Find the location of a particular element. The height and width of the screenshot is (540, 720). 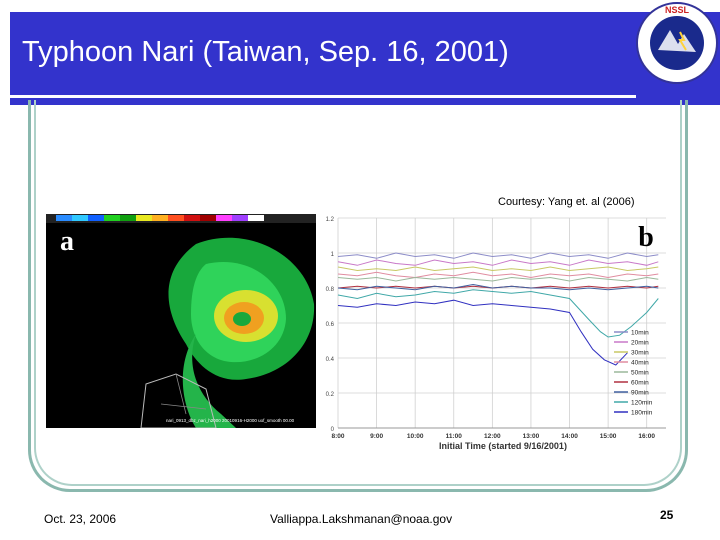

legend-label: 50min is located at coordinates (640, 373).